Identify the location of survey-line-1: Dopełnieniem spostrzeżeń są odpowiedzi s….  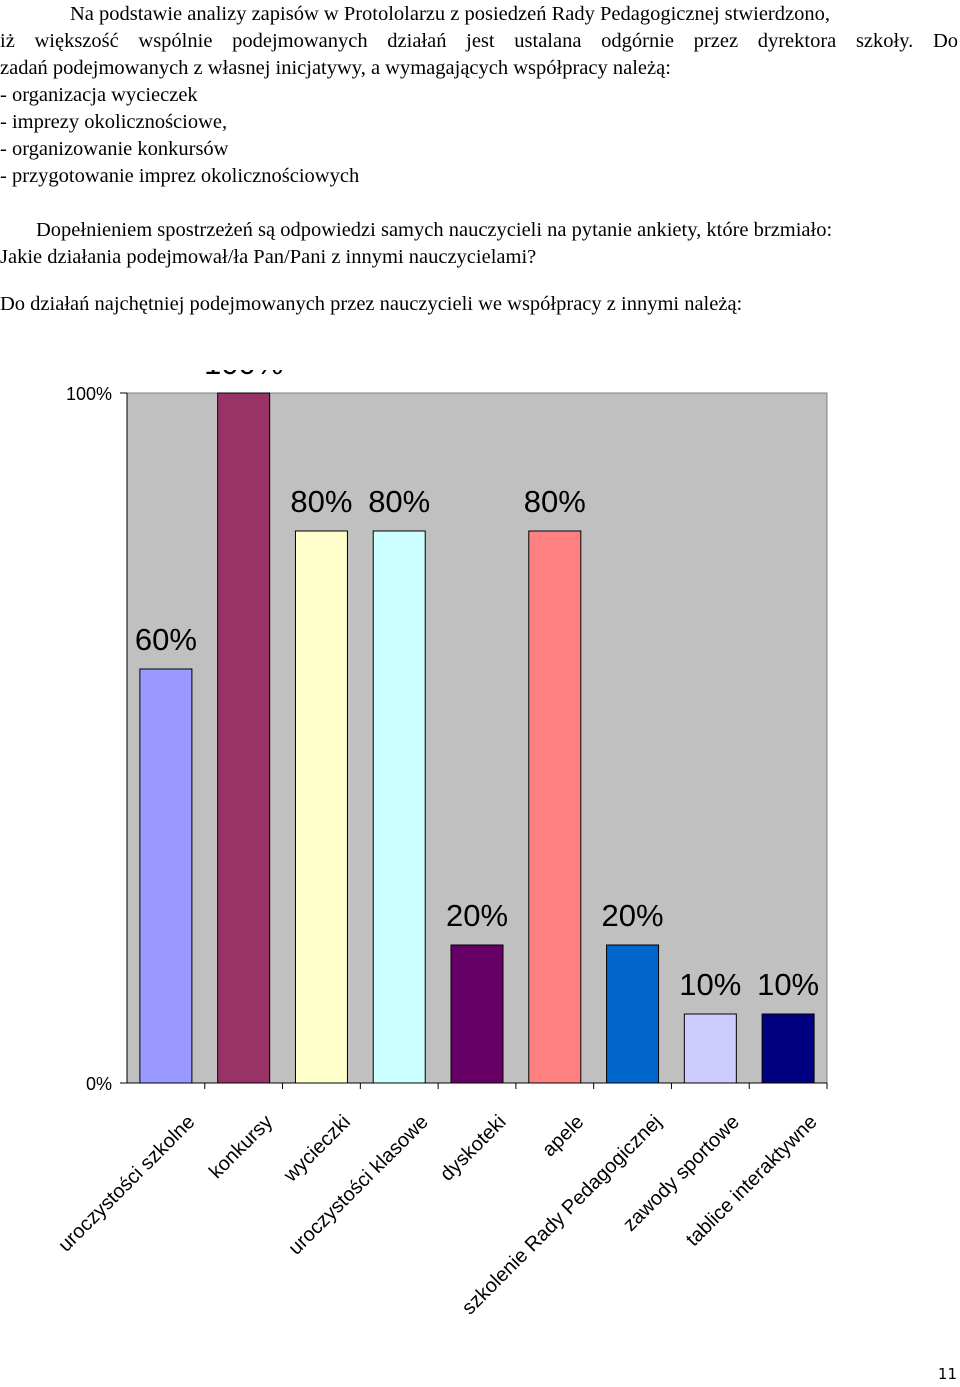
(434, 230).